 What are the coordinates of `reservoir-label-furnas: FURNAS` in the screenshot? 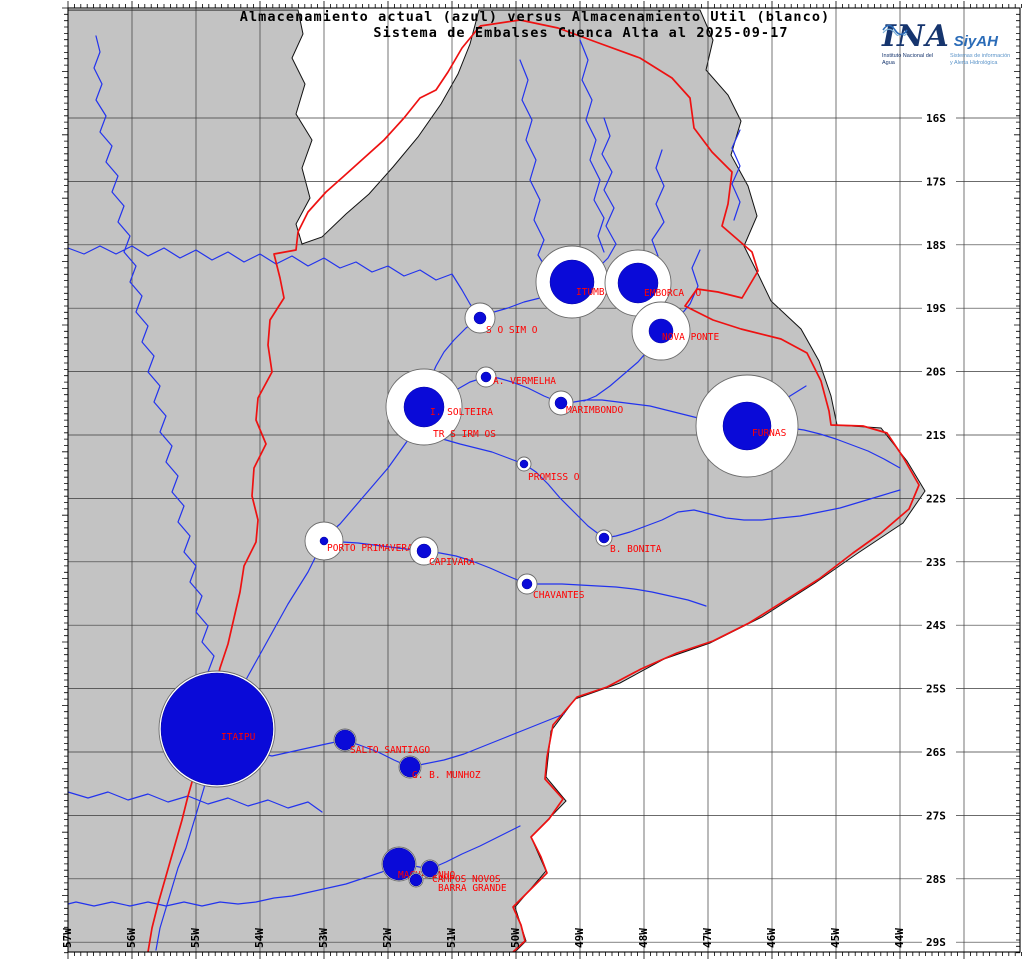 It's located at (769, 433).